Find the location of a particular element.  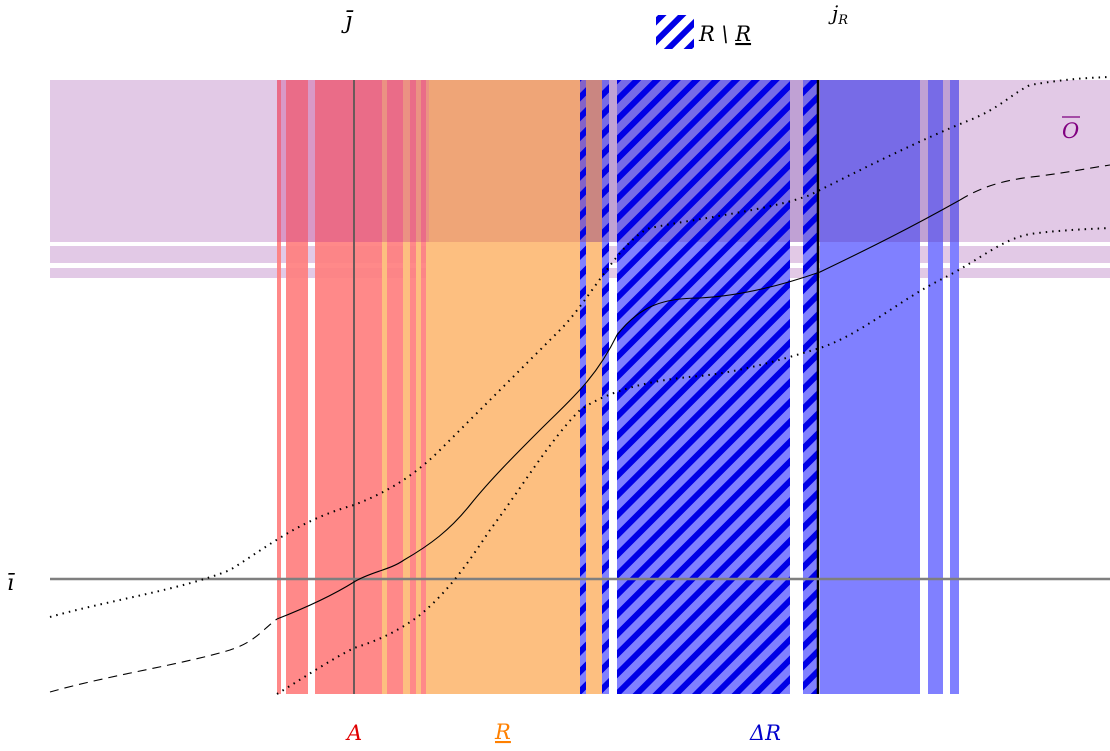

legend-prefix: R \ is located at coordinates (716, 34).